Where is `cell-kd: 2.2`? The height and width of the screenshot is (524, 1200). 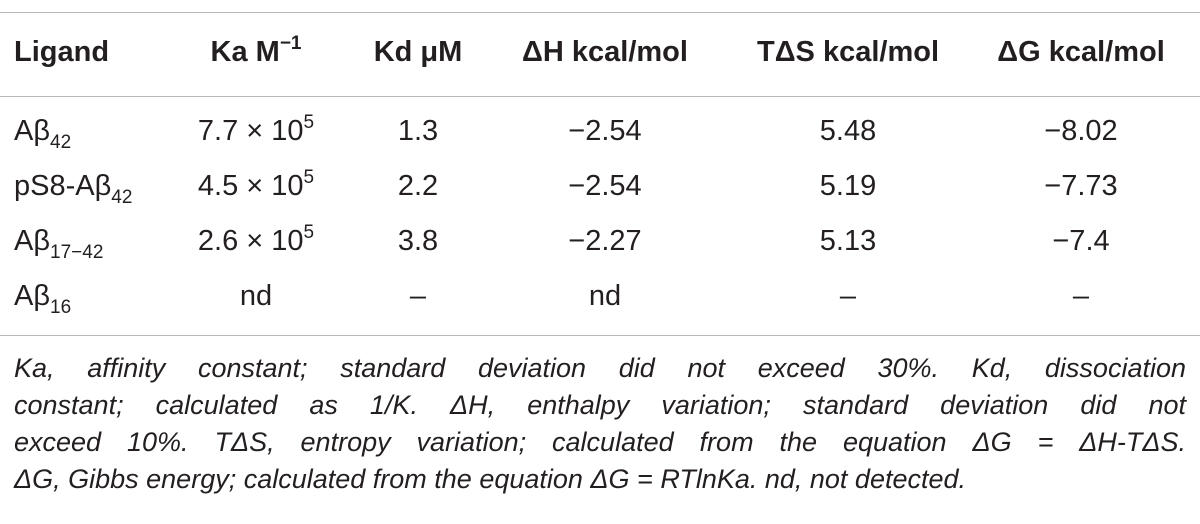
cell-kd: 2.2 is located at coordinates (418, 186).